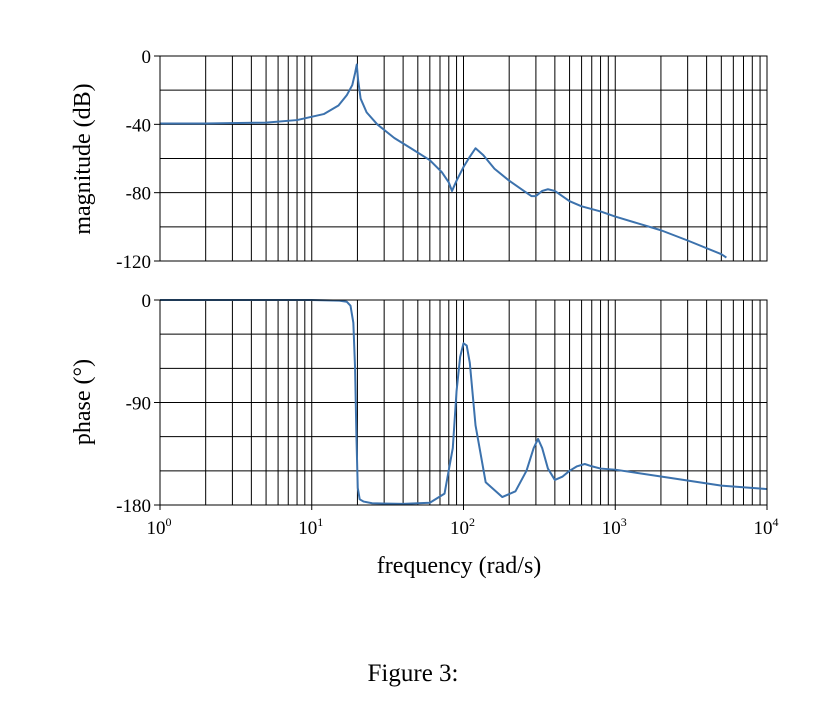 The width and height of the screenshot is (819, 723). What do you see at coordinates (138, 160) in the screenshot?
I see `magnitude-y-ticks: 0 -40 -80 -120` at bounding box center [138, 160].